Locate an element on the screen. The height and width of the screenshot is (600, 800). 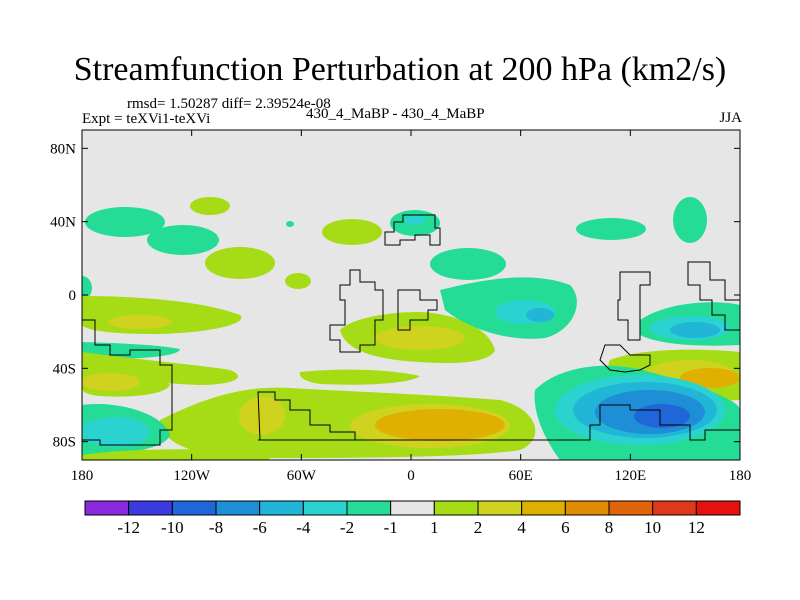
colorbar-label: -6 is located at coordinates (260, 527).